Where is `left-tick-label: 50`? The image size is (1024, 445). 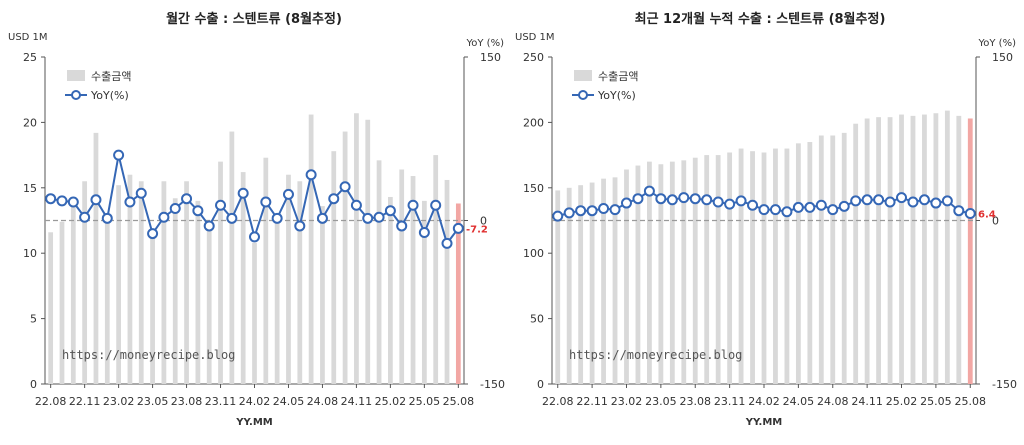
left-tick-label: 50 is located at coordinates (537, 319).